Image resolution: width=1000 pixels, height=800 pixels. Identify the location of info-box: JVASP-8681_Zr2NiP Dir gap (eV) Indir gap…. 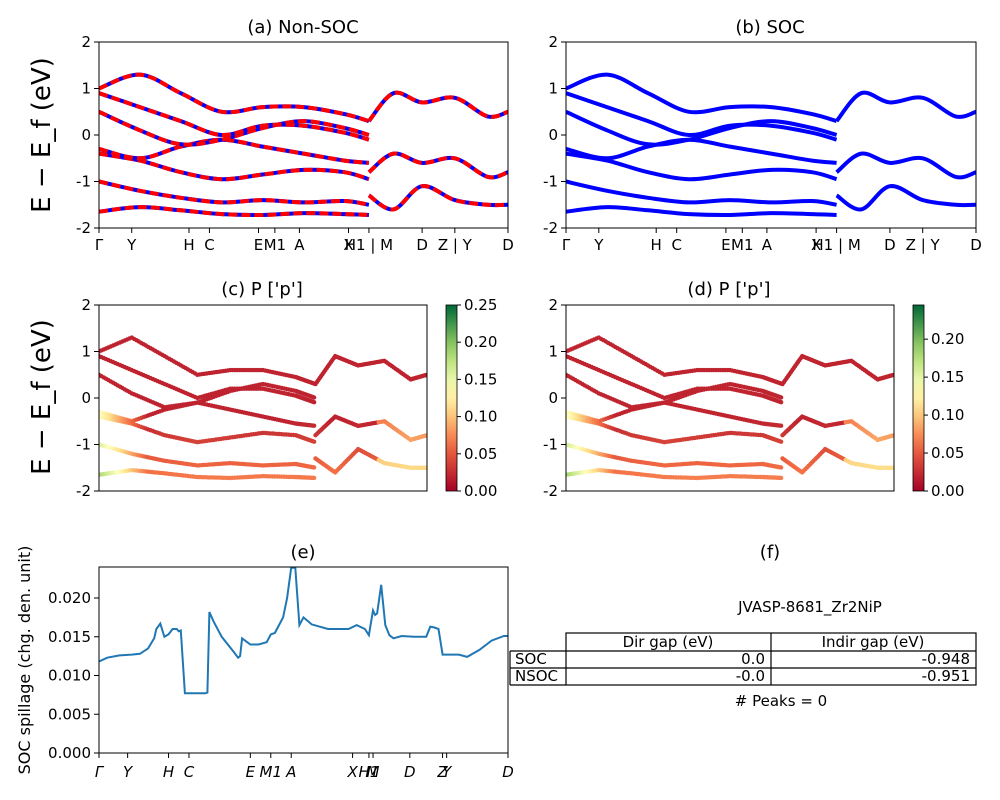
(743, 654).